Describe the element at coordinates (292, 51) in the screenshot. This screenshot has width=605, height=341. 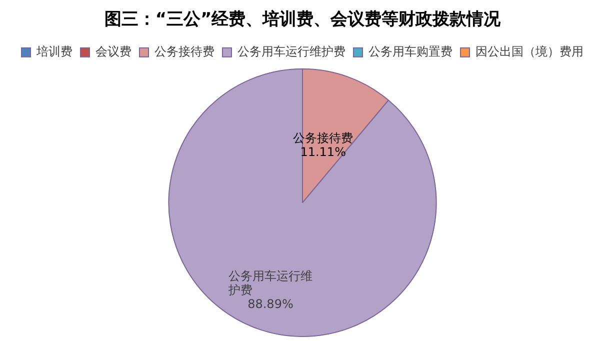
I see `legend-label: 公务用车运行维护费` at that location.